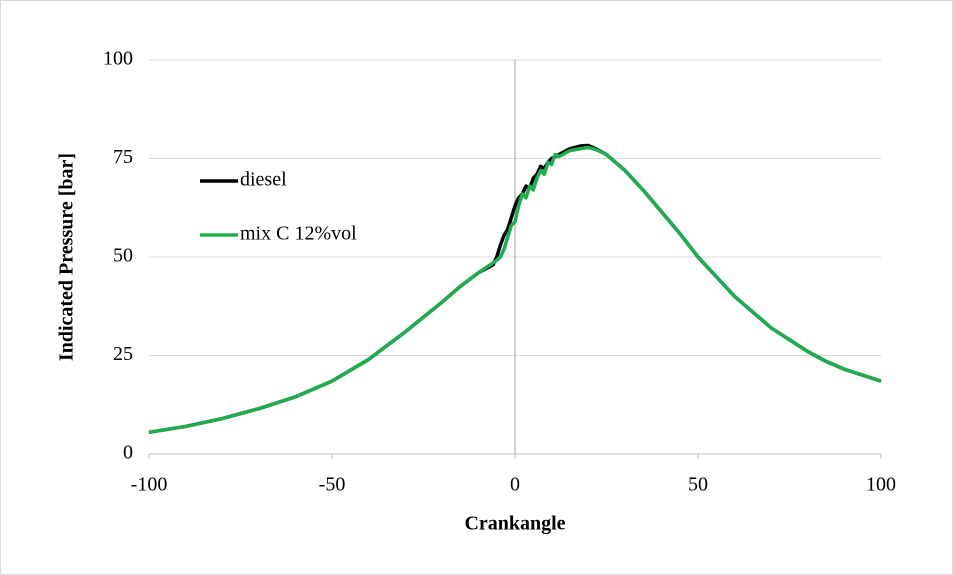  I want to click on y-axis-title: Indicated Pressure [bar], so click(67, 257).